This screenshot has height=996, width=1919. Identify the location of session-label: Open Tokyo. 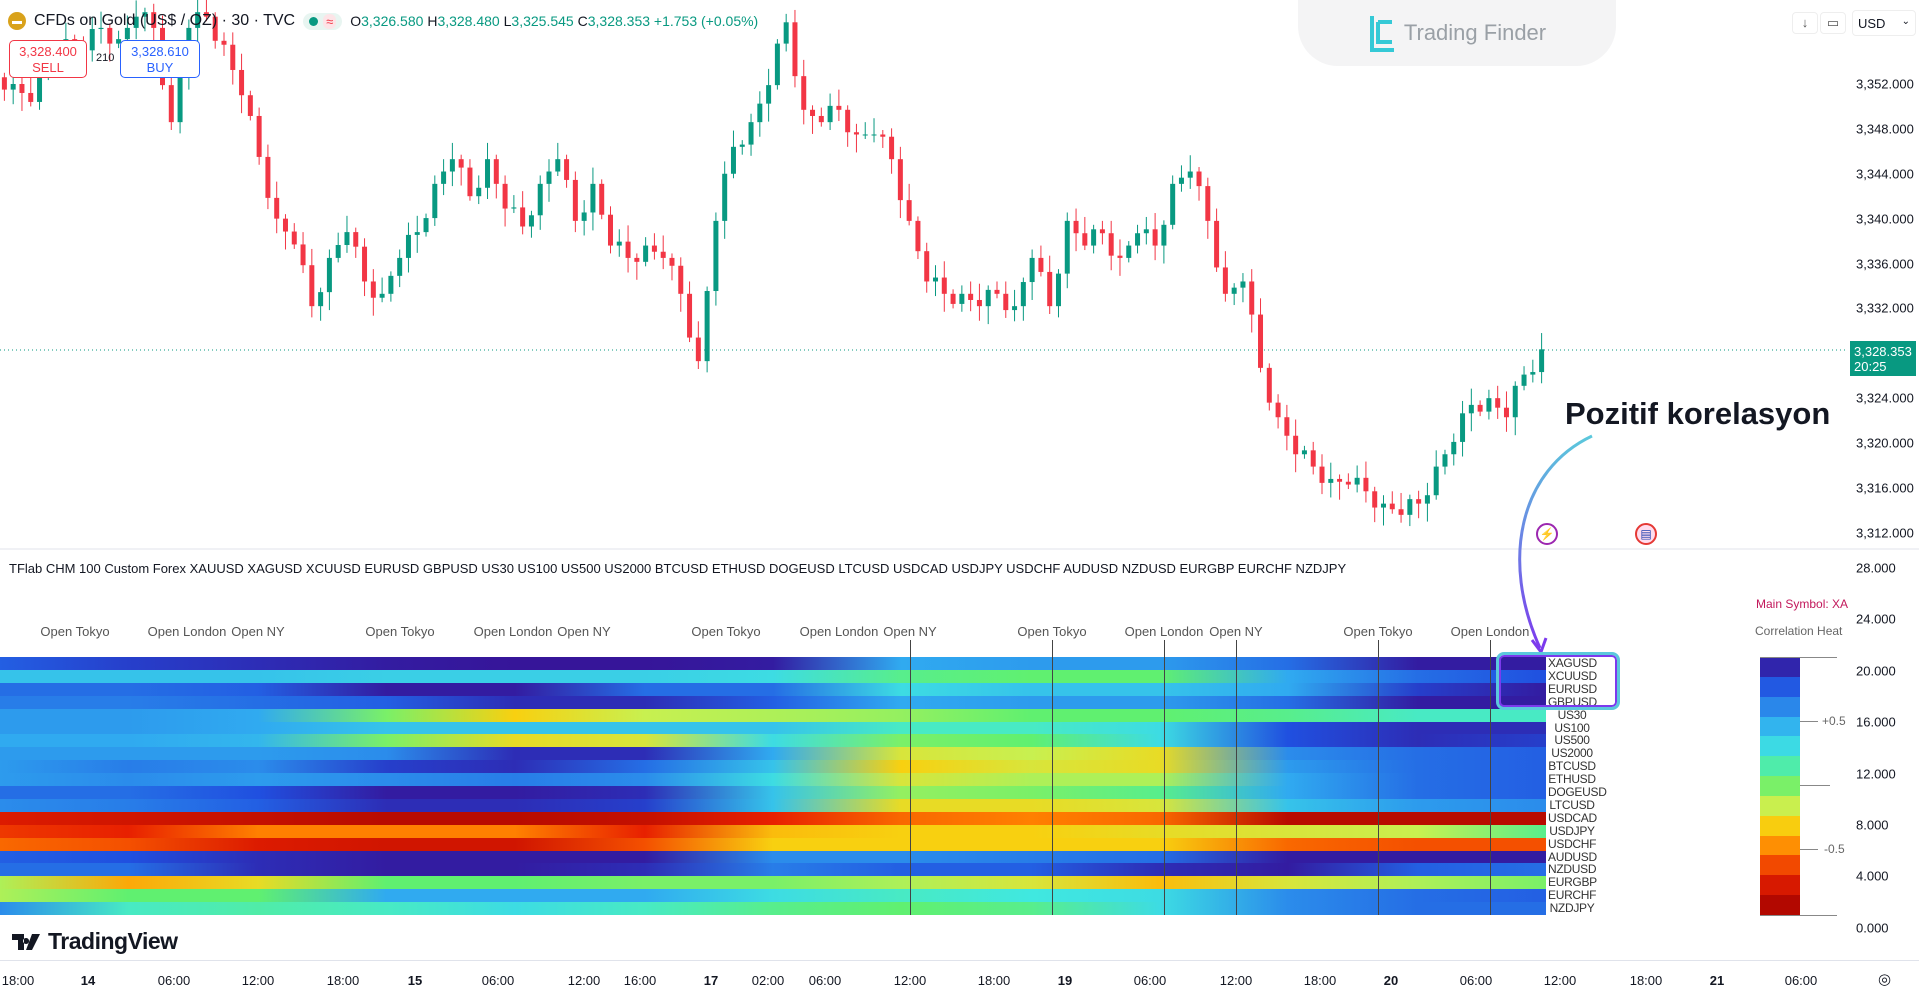
(75, 631).